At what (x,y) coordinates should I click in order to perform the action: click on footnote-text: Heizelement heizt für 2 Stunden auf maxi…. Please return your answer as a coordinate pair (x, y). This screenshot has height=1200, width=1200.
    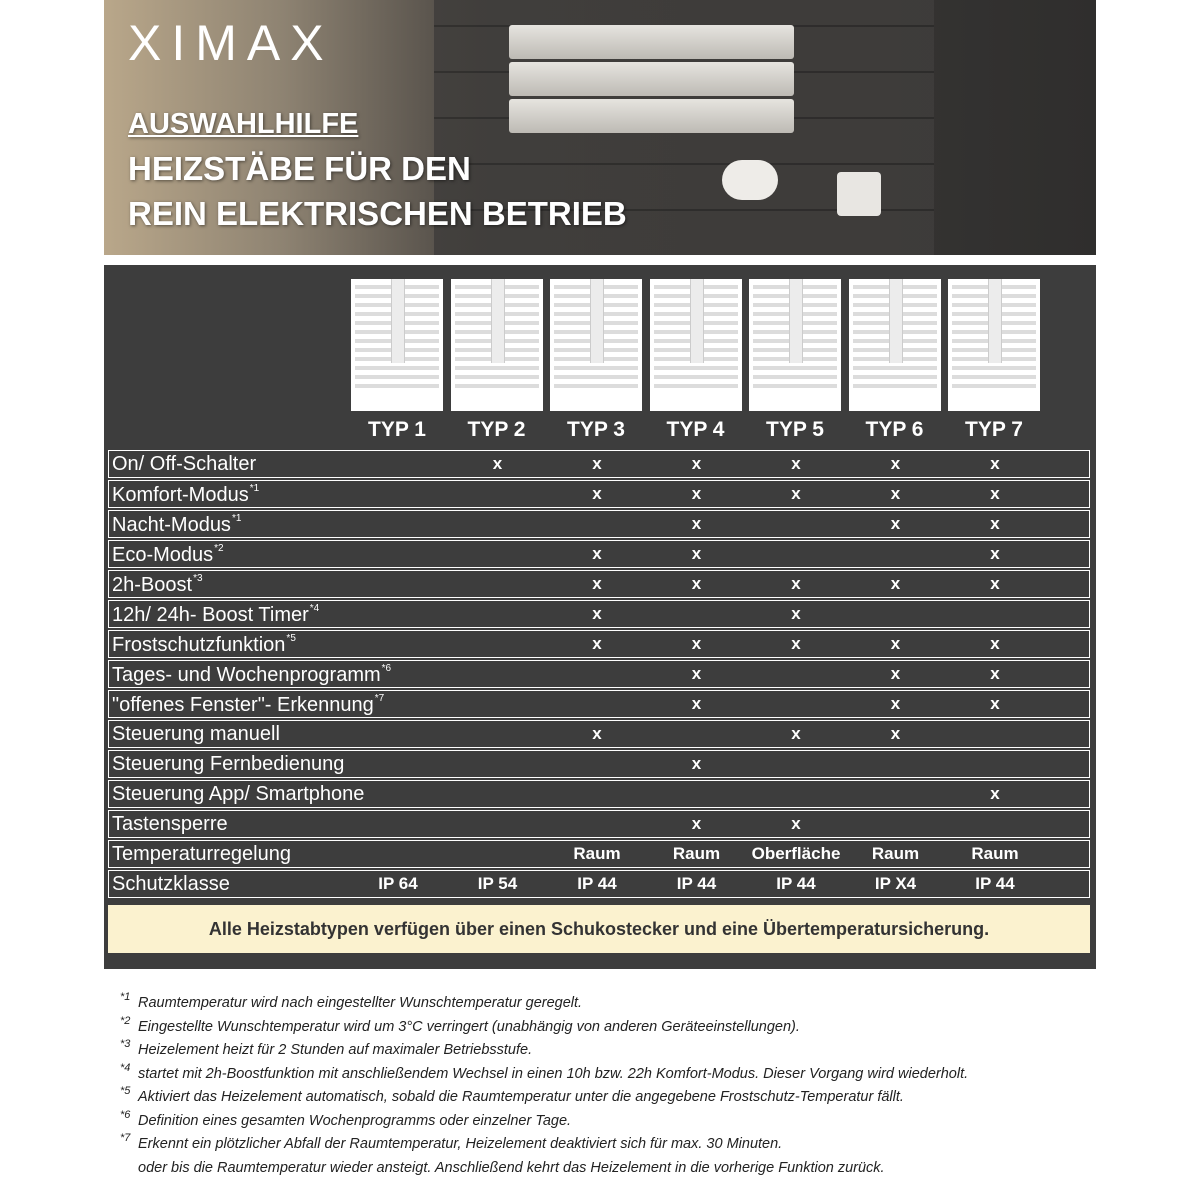
    Looking at the image, I should click on (335, 1050).